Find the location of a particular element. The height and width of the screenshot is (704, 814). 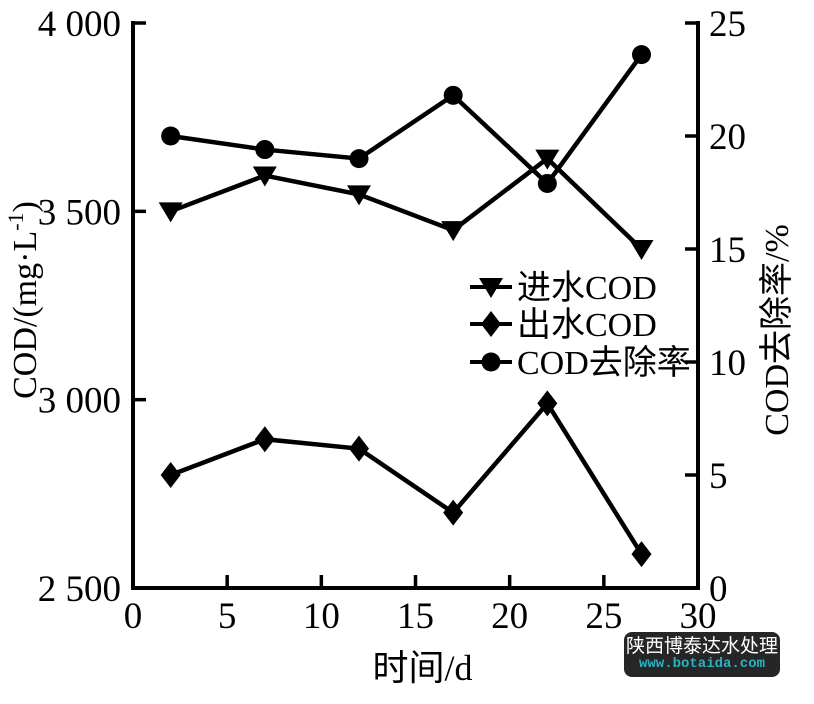

watermark: 陕西博泰达水处理 www.botaida.com is located at coordinates (702, 654).